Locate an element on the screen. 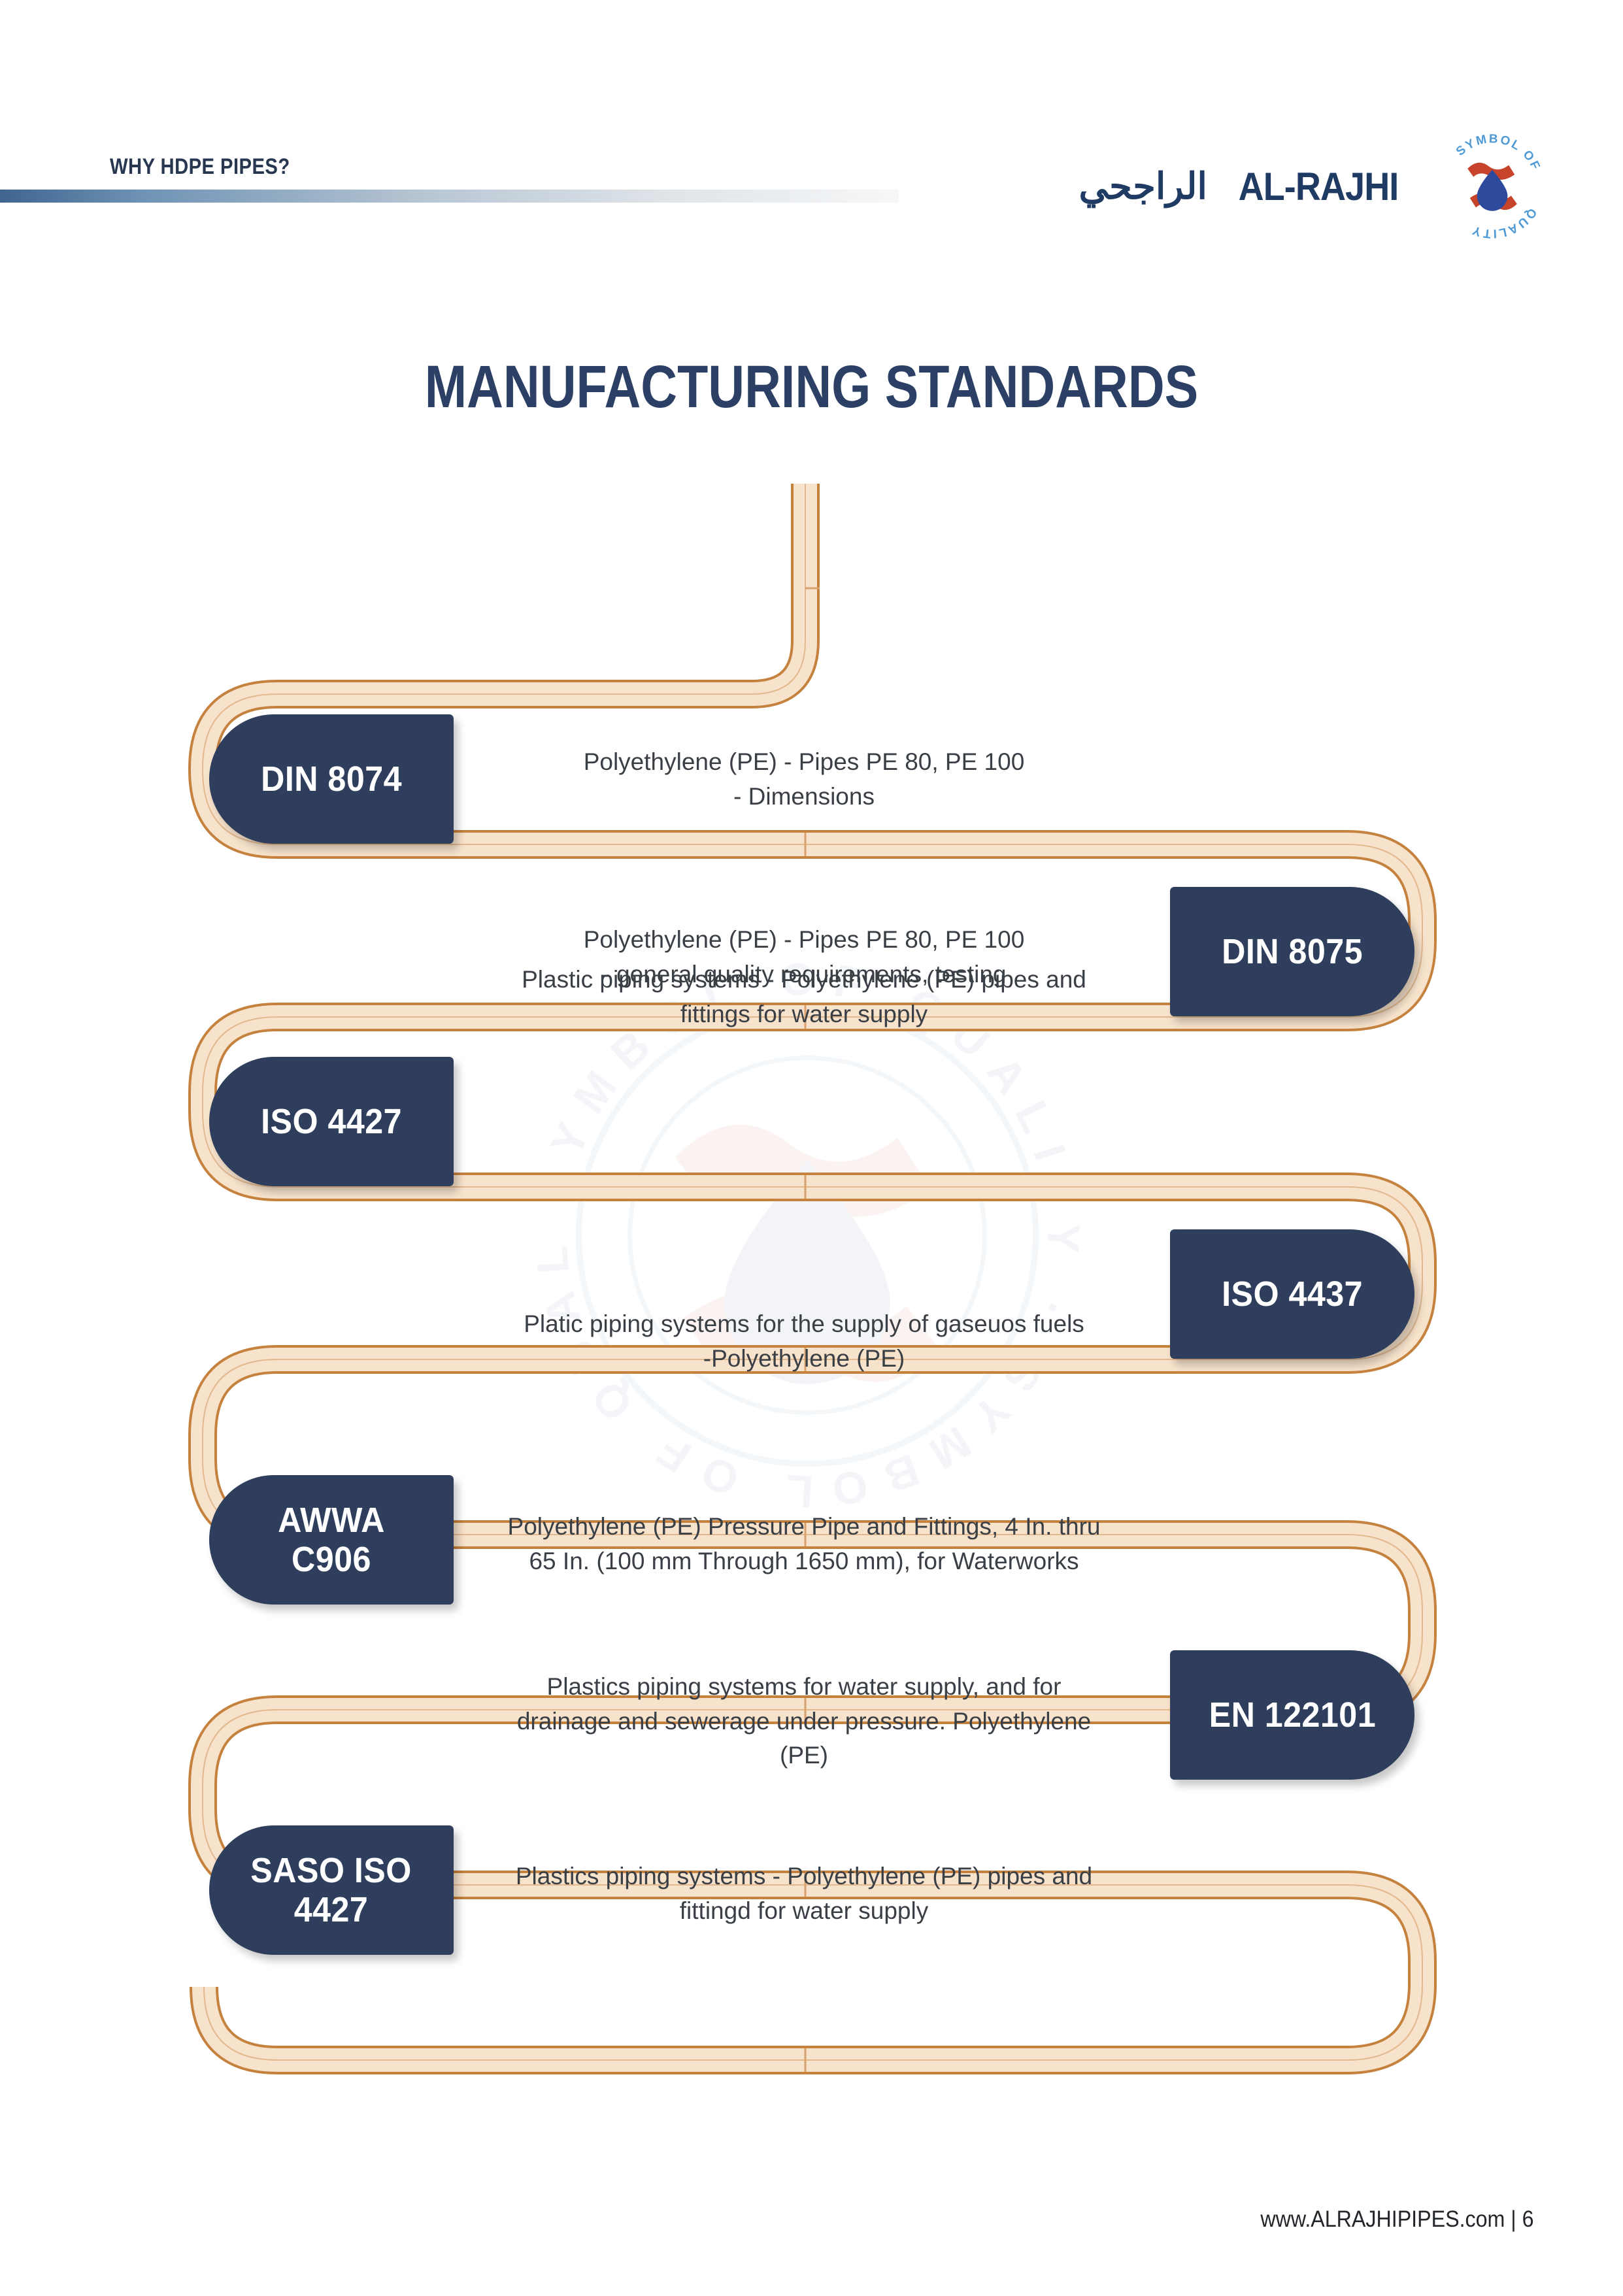 The height and width of the screenshot is (2296, 1623). page-title-text: MANUFACTURING STANDARDS is located at coordinates (811, 387).